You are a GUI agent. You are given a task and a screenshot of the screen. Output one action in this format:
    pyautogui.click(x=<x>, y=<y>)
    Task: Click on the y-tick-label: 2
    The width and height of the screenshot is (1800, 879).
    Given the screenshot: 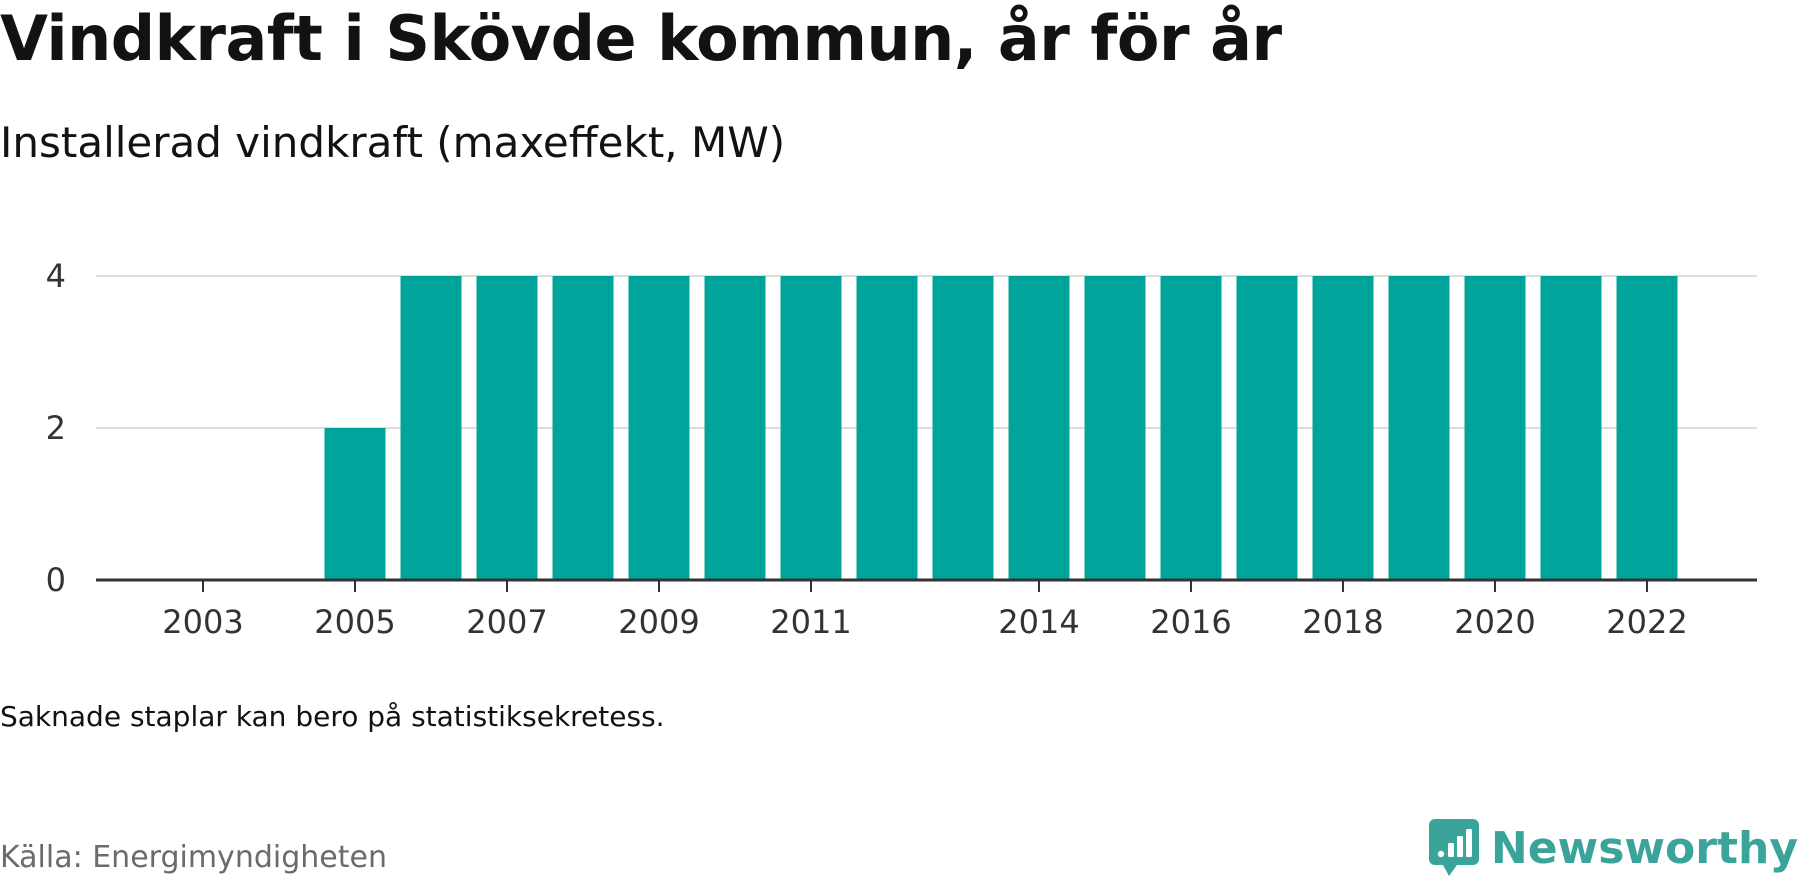 What is the action you would take?
    pyautogui.click(x=56, y=428)
    